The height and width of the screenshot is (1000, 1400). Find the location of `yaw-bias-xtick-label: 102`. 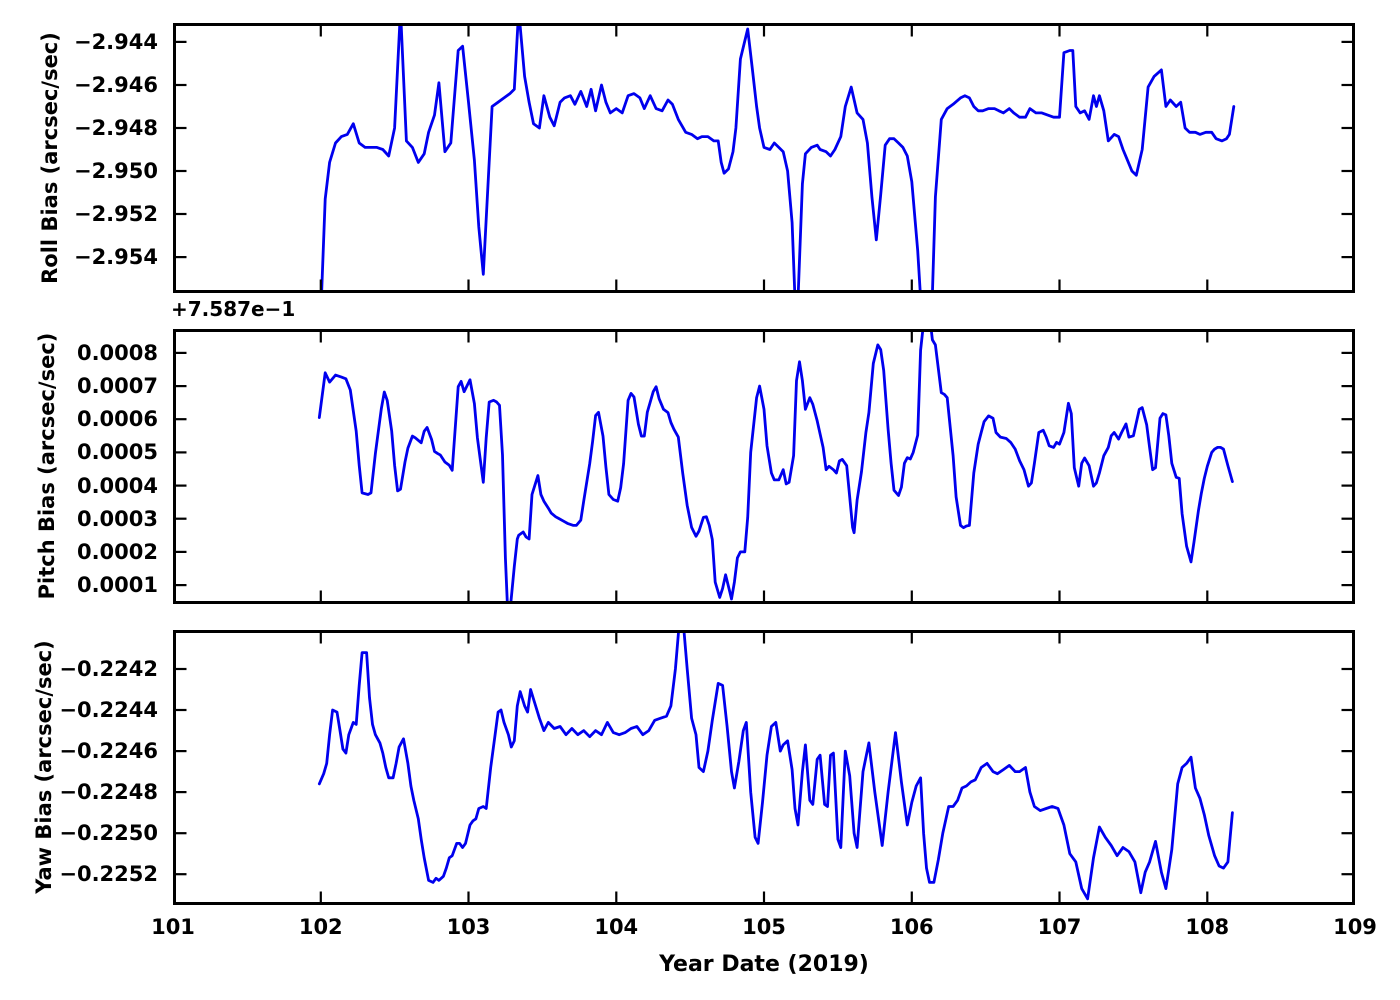

yaw-bias-xtick-label: 102 is located at coordinates (320, 927).